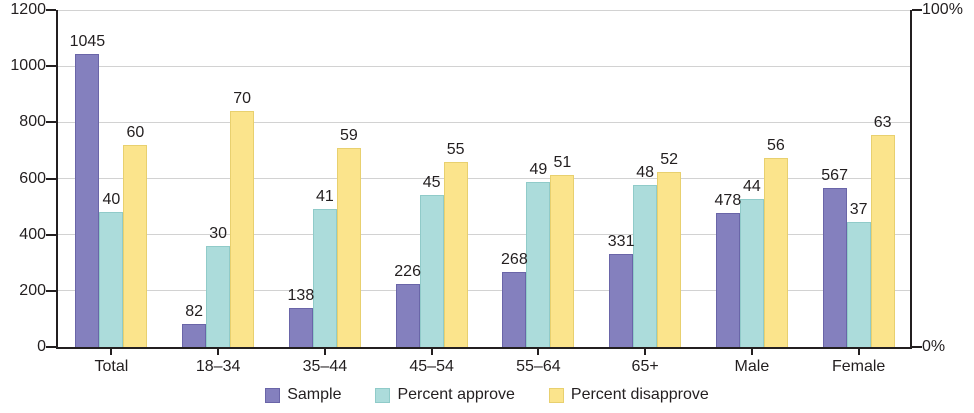 This screenshot has height=413, width=974. What do you see at coordinates (32, 178) in the screenshot?
I see `left-axis-label-600: 600` at bounding box center [32, 178].